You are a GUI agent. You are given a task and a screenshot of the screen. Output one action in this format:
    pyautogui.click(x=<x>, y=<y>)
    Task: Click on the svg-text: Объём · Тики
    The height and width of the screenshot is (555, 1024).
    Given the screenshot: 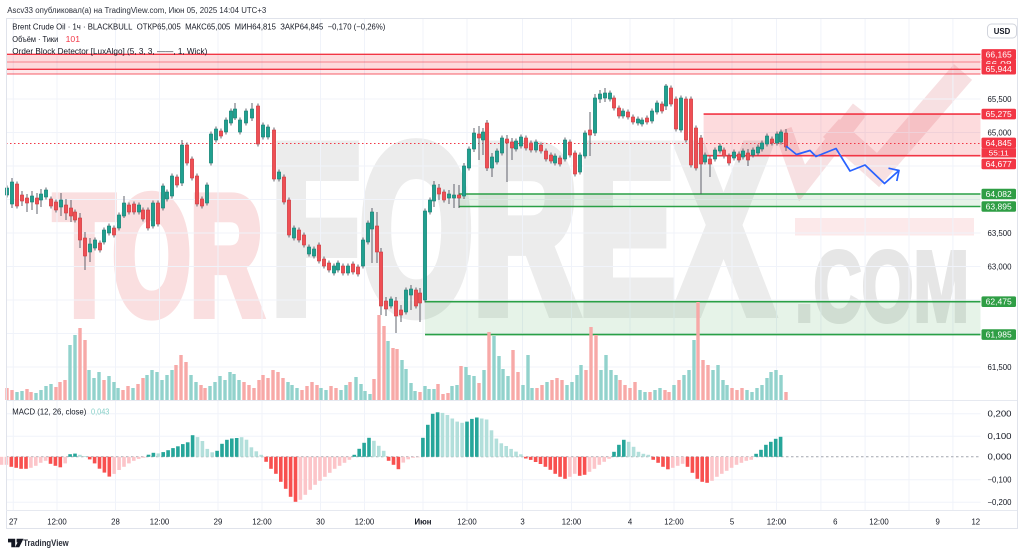 What is the action you would take?
    pyautogui.click(x=35, y=39)
    